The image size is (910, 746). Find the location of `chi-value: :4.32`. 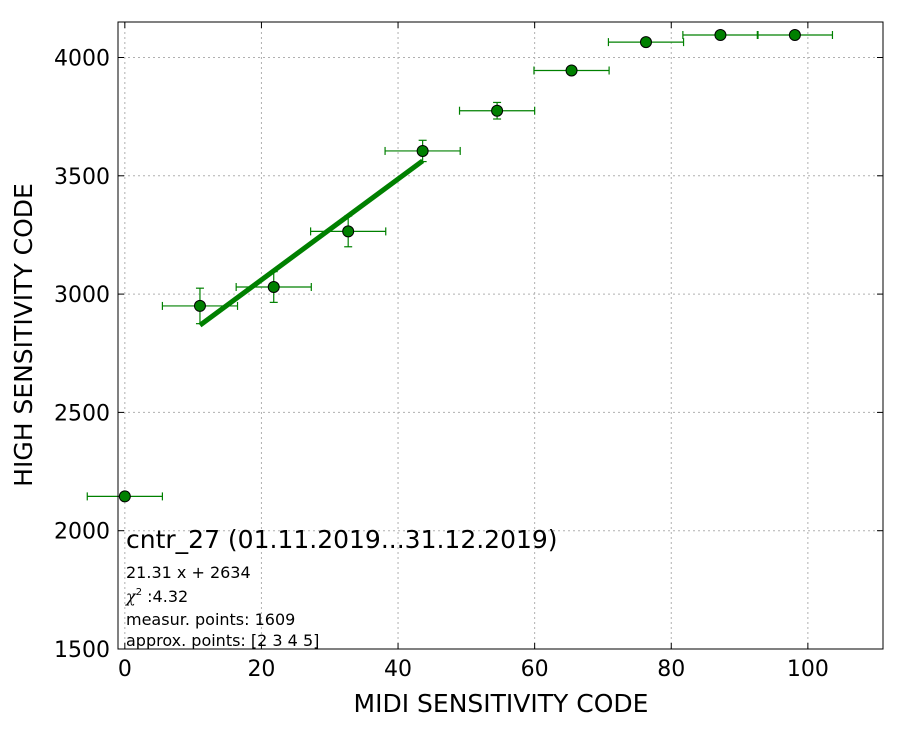

chi-value: :4.32 is located at coordinates (165, 596).